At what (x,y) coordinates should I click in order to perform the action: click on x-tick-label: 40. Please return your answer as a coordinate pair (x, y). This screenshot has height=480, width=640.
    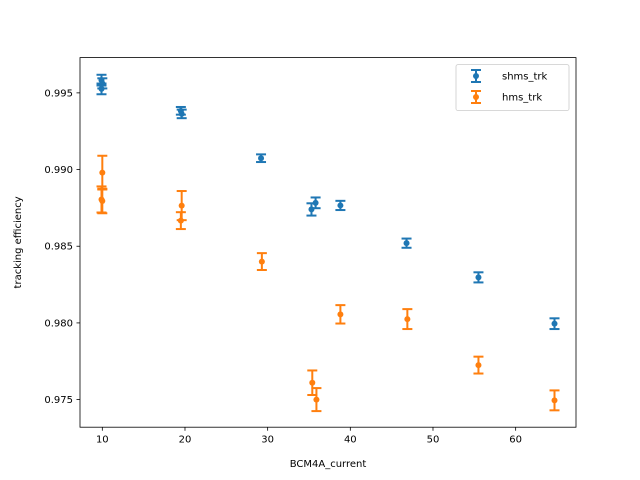
    Looking at the image, I should click on (350, 440).